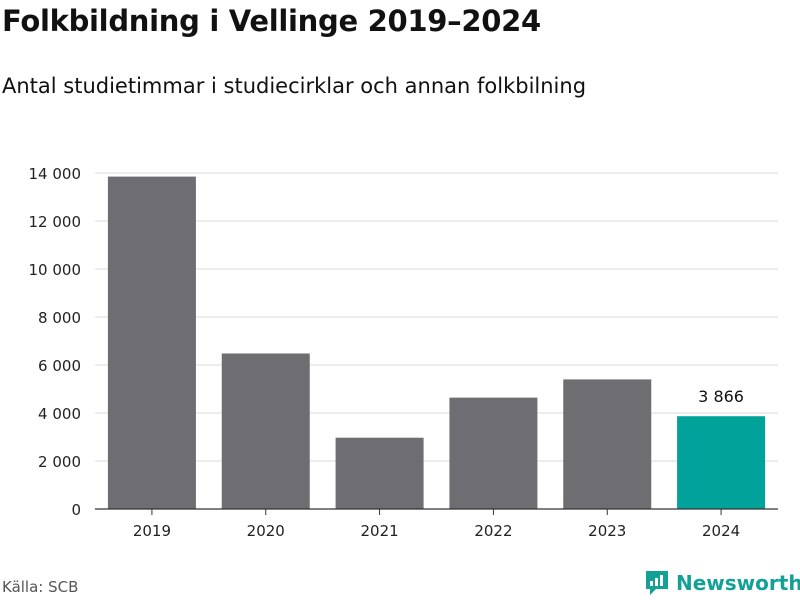 This screenshot has width=800, height=600. I want to click on y-tick-label: 14 000, so click(55, 174).